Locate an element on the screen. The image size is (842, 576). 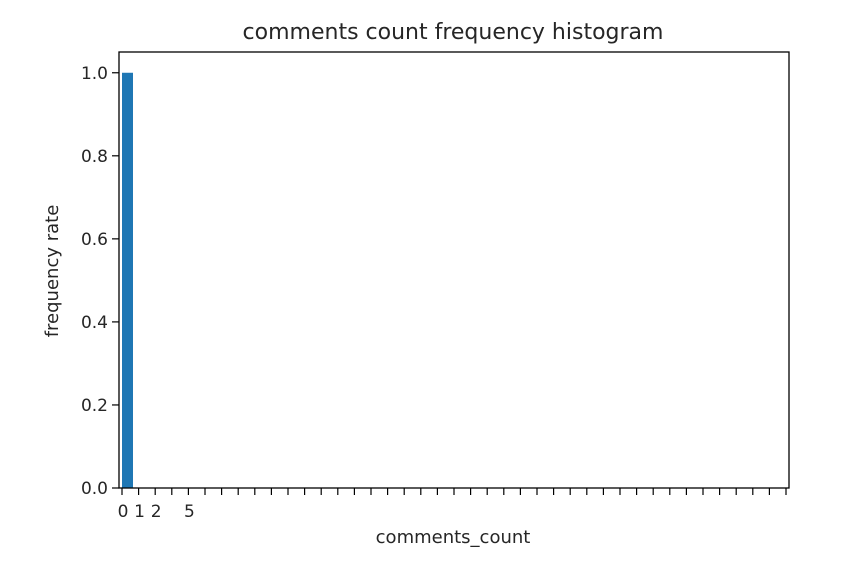
y-tick-label: 0.0 is located at coordinates (94, 489).